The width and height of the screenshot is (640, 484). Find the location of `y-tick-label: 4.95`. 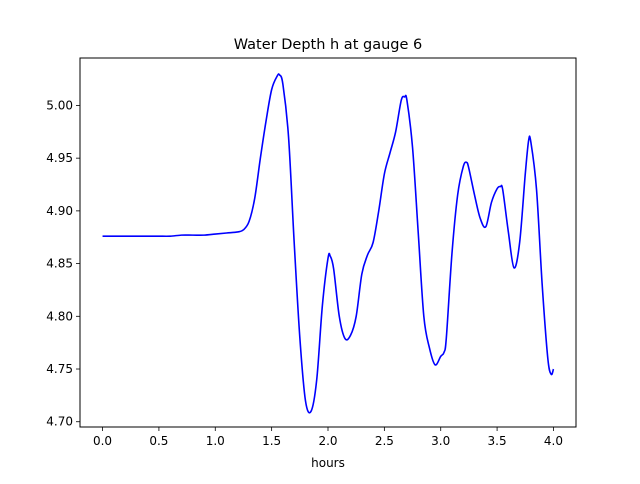

y-tick-label: 4.95 is located at coordinates (59, 158).